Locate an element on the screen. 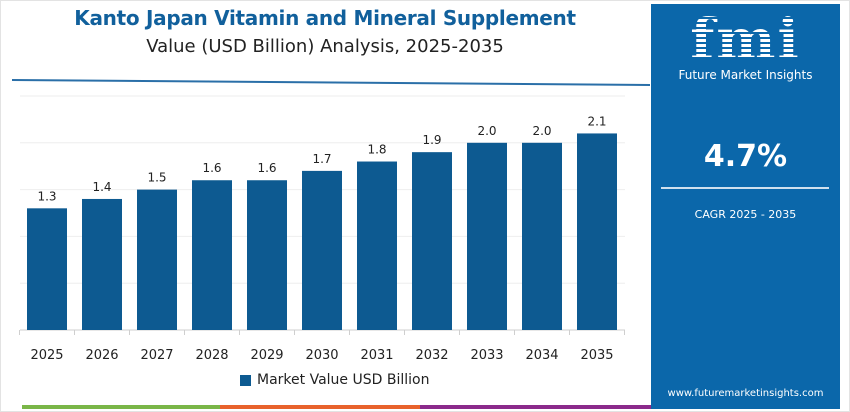 Image resolution: width=850 pixels, height=412 pixels. data-label-2029: 1.6 is located at coordinates (266, 168).